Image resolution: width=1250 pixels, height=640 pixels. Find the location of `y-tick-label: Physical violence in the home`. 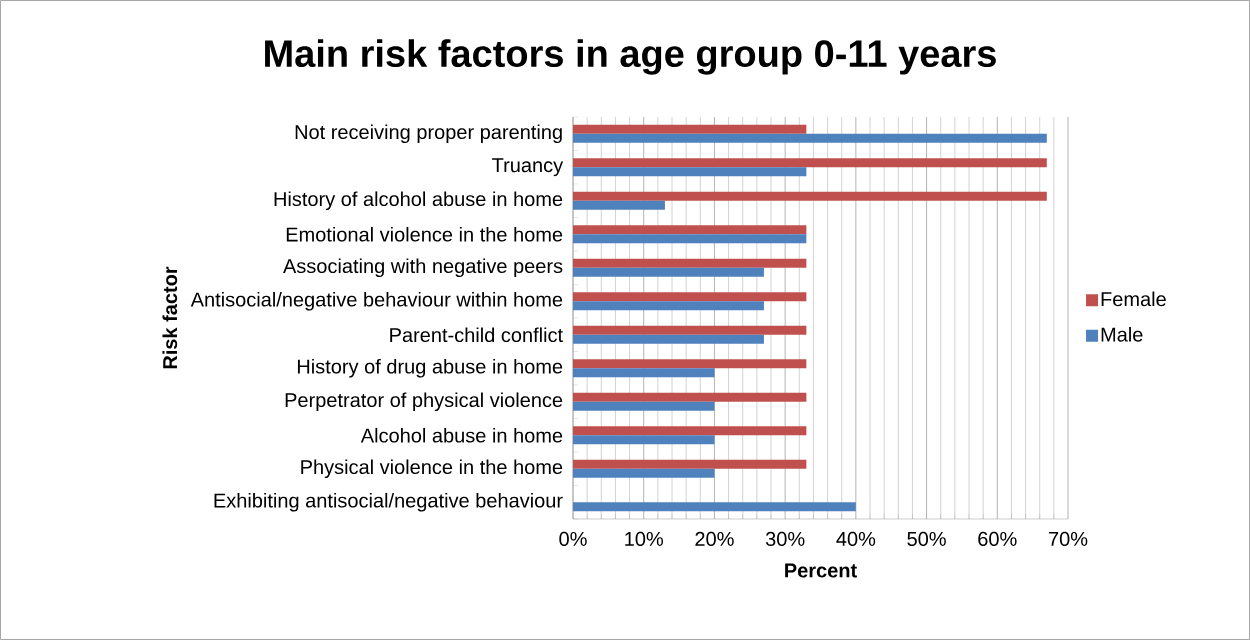

y-tick-label: Physical violence in the home is located at coordinates (432, 469).